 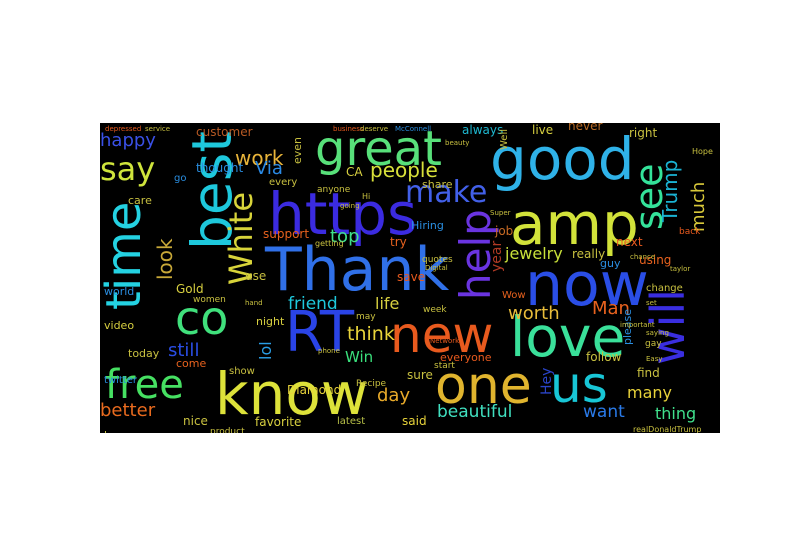 What do you see at coordinates (610, 263) in the screenshot?
I see `word: guy` at bounding box center [610, 263].